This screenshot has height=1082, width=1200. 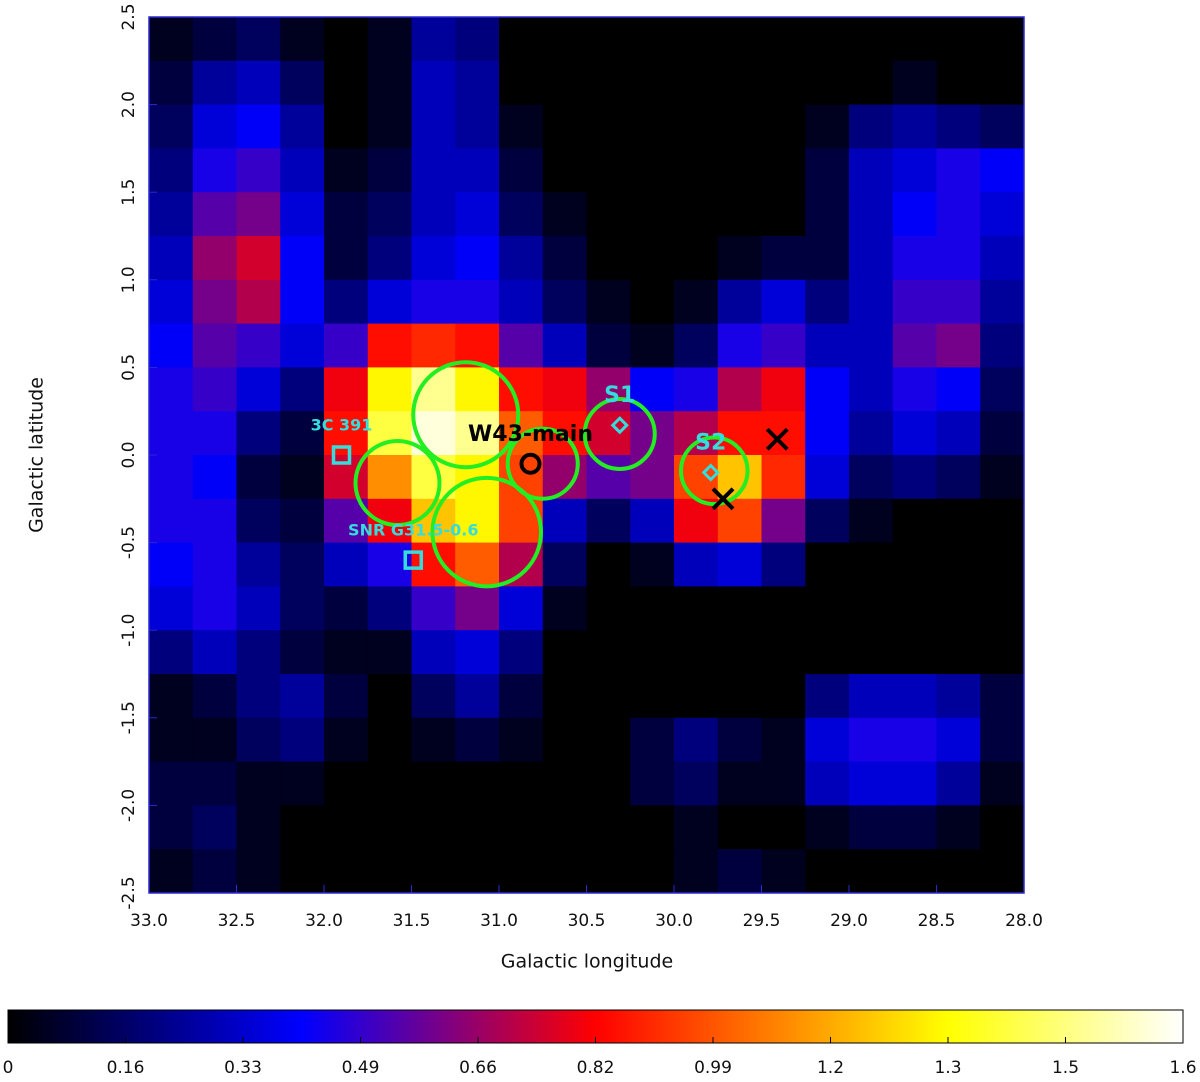 I want to click on colorbar-tick-label: 1.6, so click(x=1182, y=1068).